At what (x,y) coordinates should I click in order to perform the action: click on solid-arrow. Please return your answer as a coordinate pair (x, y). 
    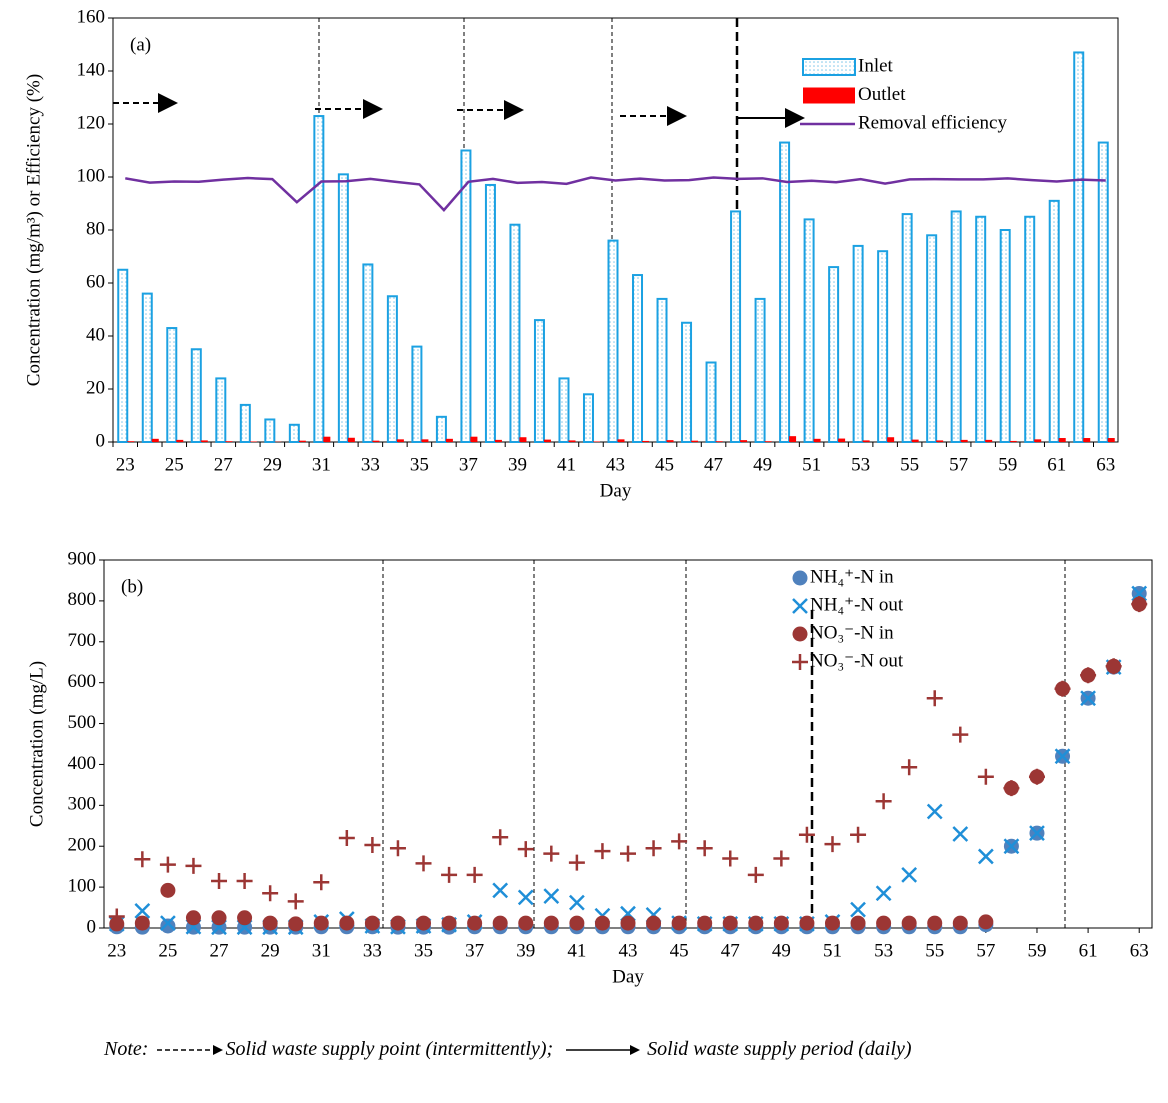
    Looking at the image, I should click on (603, 1050).